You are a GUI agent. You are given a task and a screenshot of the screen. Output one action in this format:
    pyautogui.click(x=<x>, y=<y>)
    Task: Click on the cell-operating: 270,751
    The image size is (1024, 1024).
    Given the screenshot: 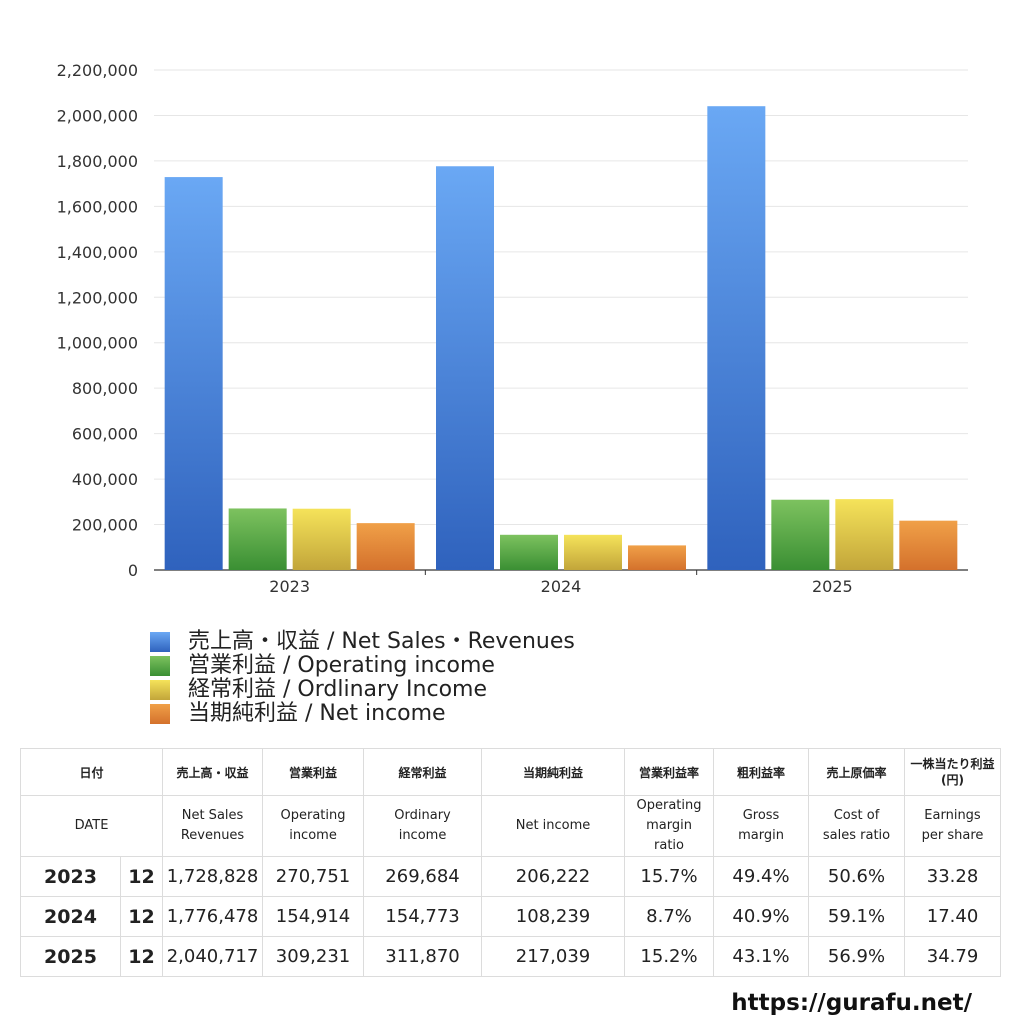 What is the action you would take?
    pyautogui.click(x=313, y=876)
    